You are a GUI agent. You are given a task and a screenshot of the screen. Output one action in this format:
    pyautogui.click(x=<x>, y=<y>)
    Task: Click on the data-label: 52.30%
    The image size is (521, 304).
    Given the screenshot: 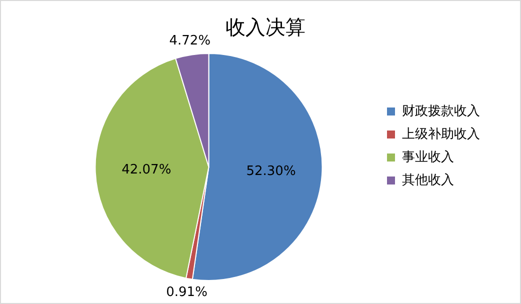 What is the action you would take?
    pyautogui.click(x=271, y=171)
    